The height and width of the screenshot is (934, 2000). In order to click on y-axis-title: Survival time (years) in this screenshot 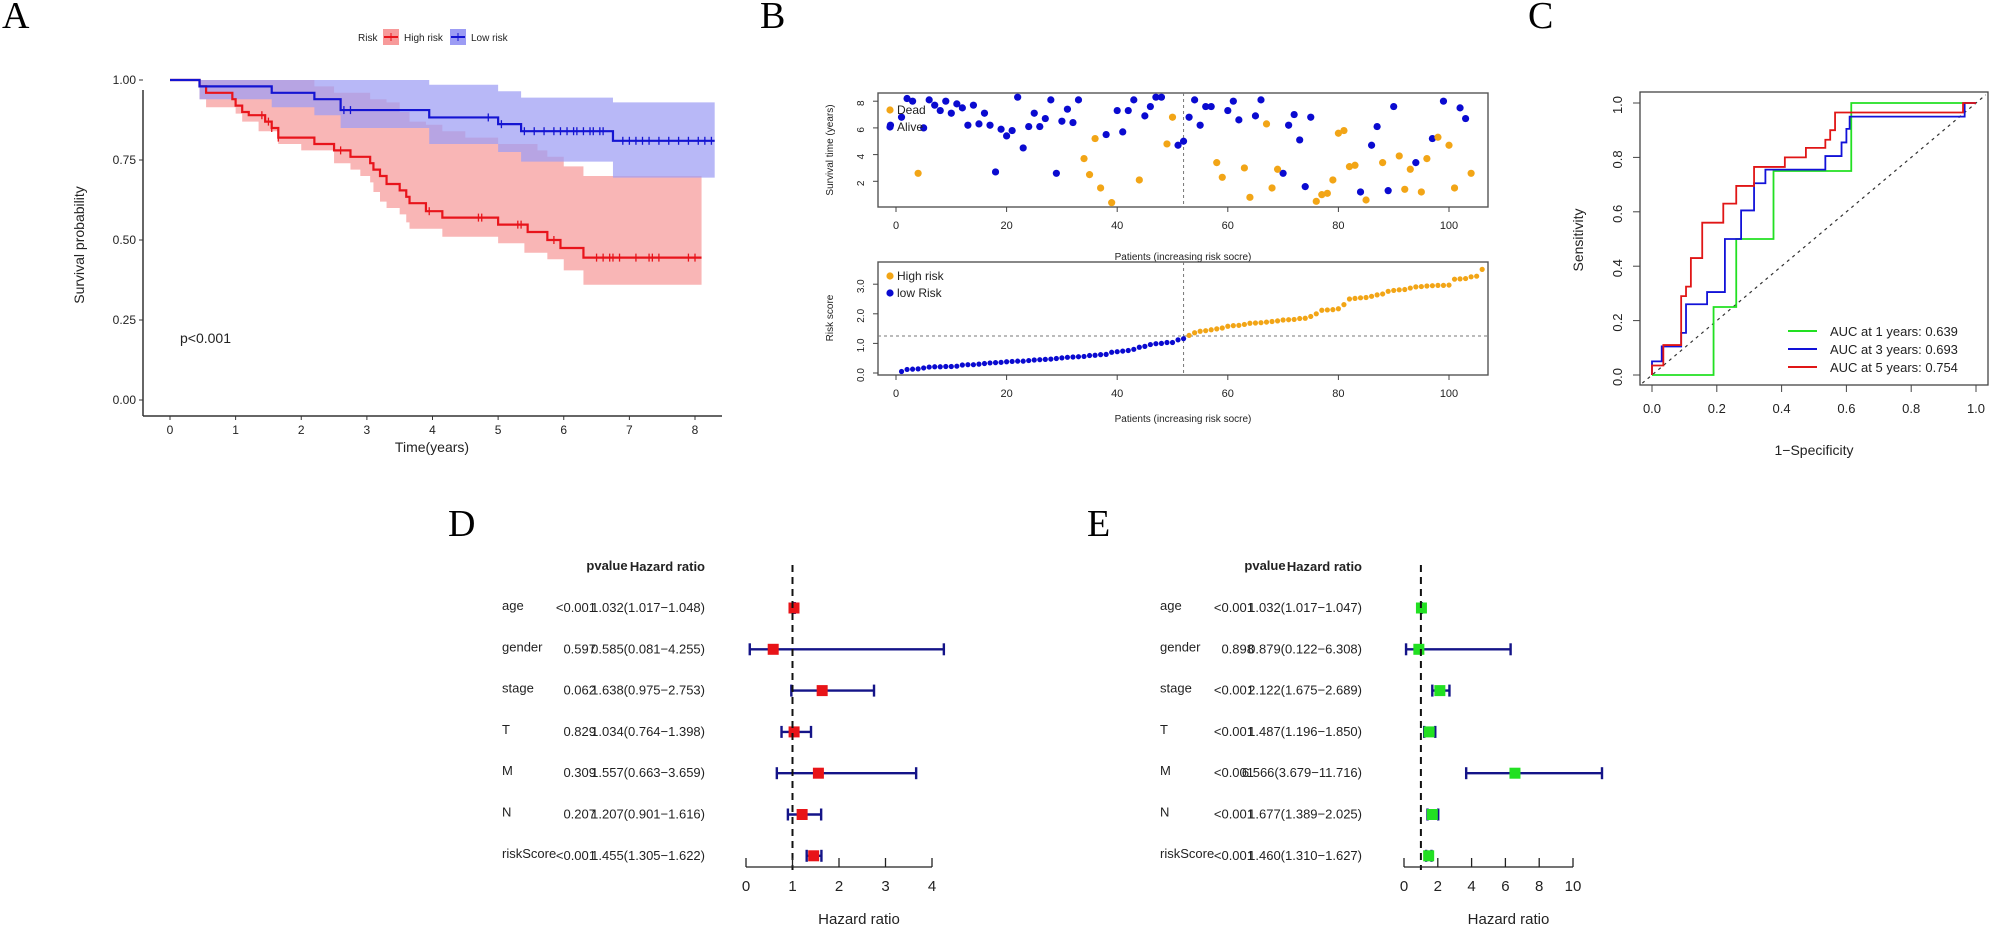, I will do `click(830, 149)`.